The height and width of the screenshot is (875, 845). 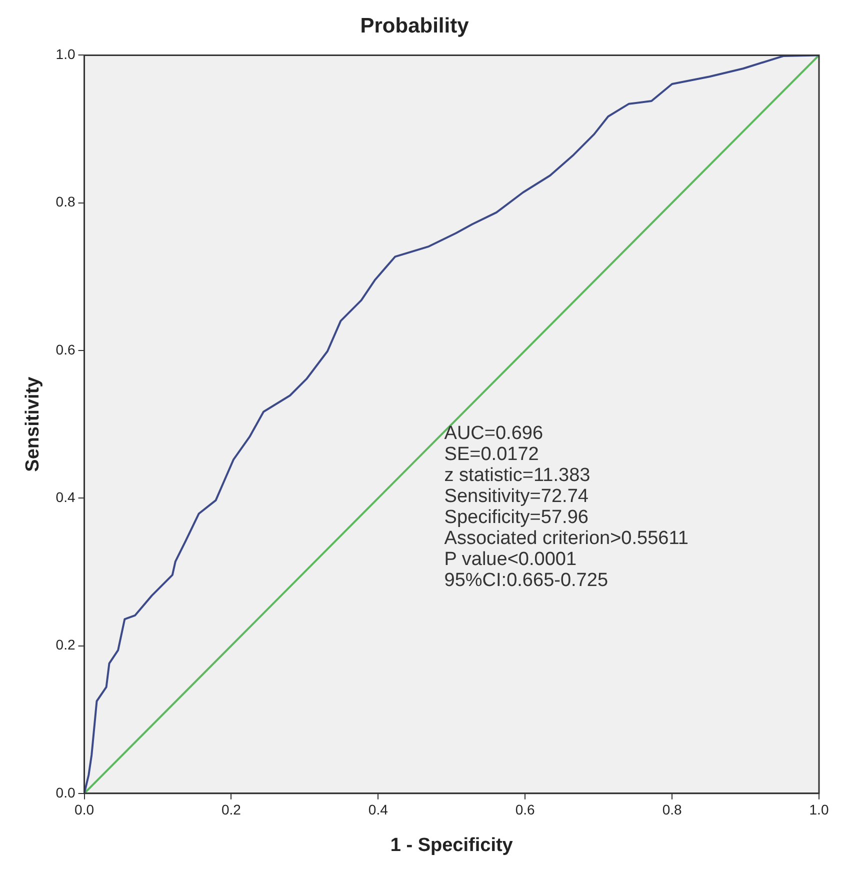 I want to click on x-tick-label: 0.8, so click(x=672, y=810).